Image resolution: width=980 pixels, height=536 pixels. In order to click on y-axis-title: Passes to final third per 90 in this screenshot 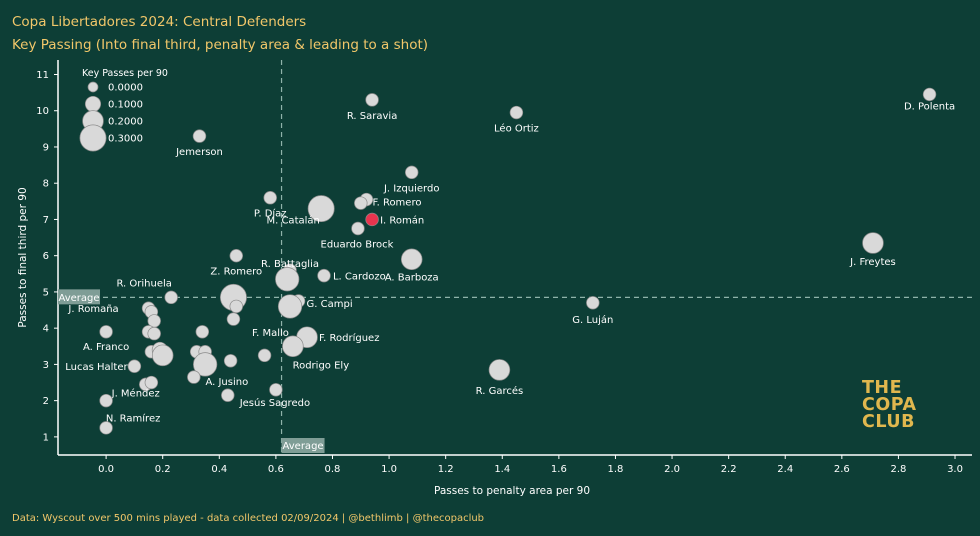, I will do `click(23, 257)`.